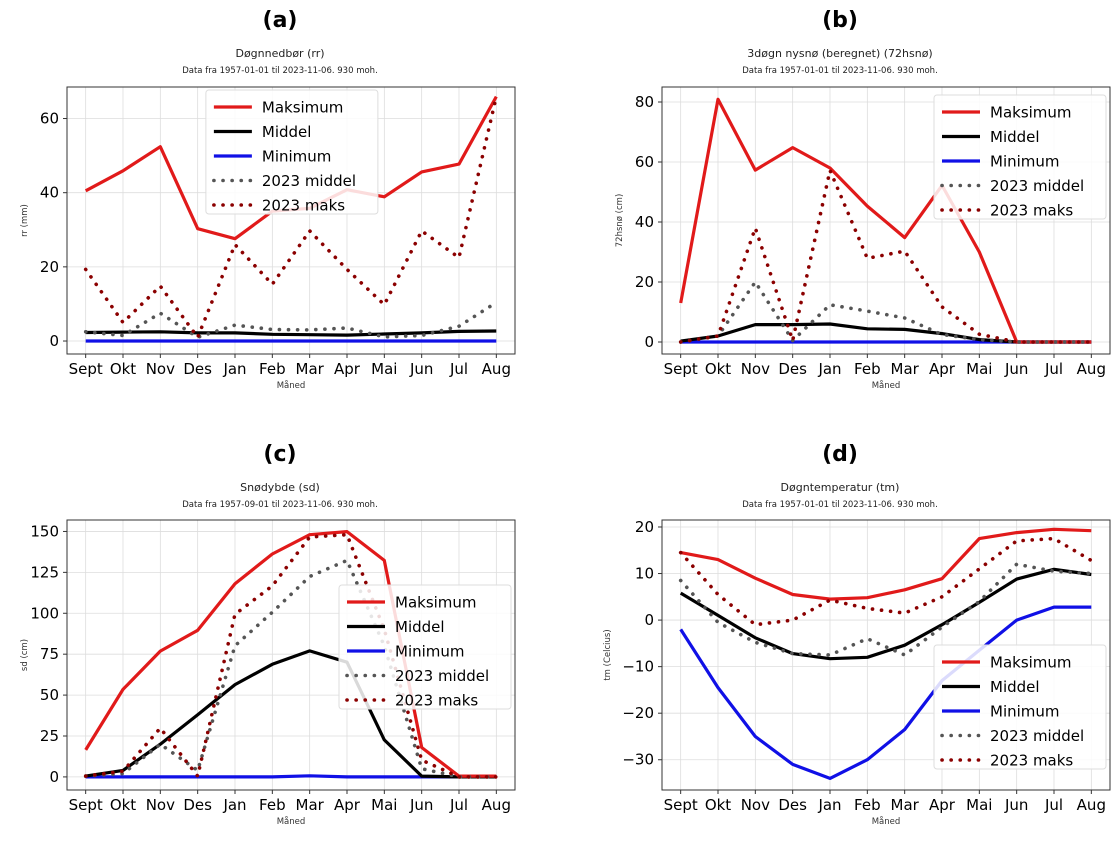 The width and height of the screenshot is (1120, 847). I want to click on y-tick-label: 25, so click(49, 736).